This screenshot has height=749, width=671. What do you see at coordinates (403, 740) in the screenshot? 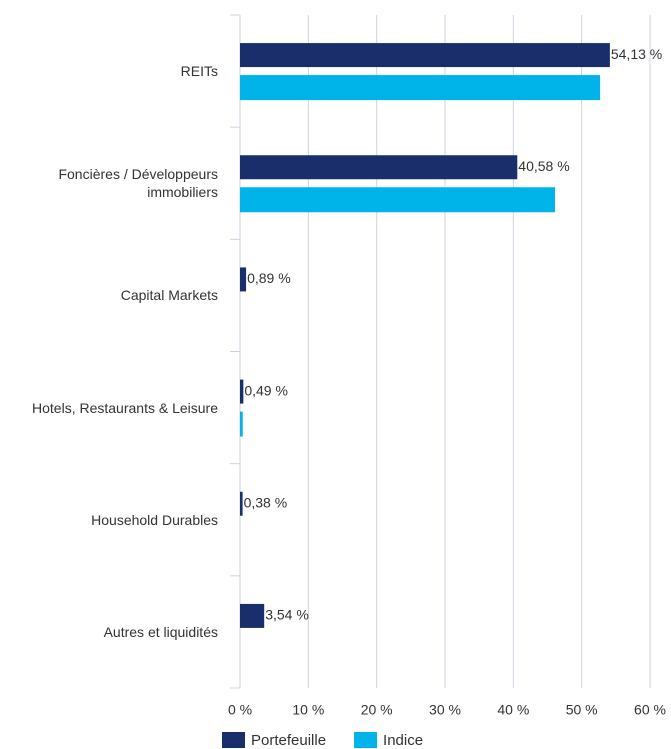
I see `legend-label: Indice` at bounding box center [403, 740].